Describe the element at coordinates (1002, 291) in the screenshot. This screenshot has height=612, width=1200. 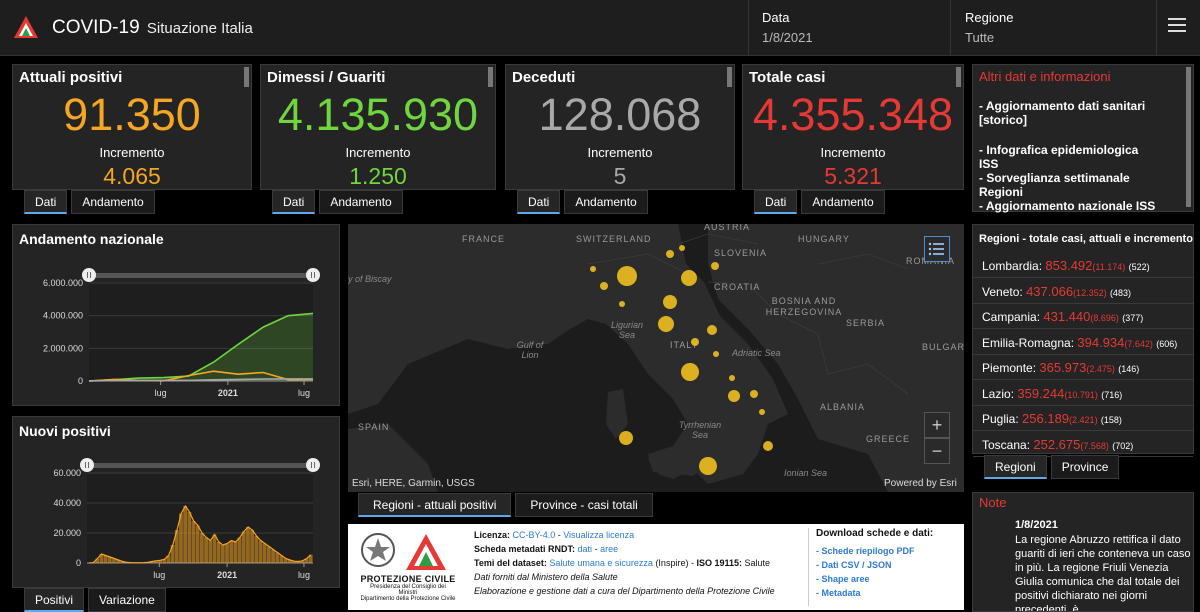
I see `region-name: Veneto:` at that location.